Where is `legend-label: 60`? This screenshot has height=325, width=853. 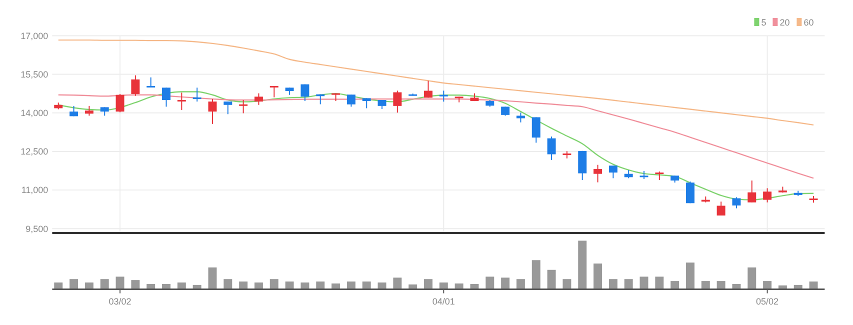 legend-label: 60 is located at coordinates (809, 23).